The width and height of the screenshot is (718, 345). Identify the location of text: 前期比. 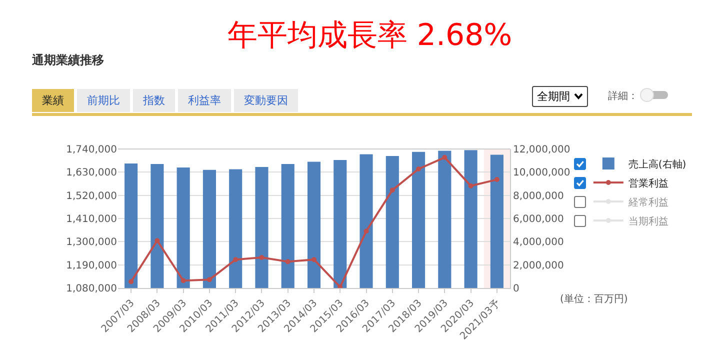
(103, 100).